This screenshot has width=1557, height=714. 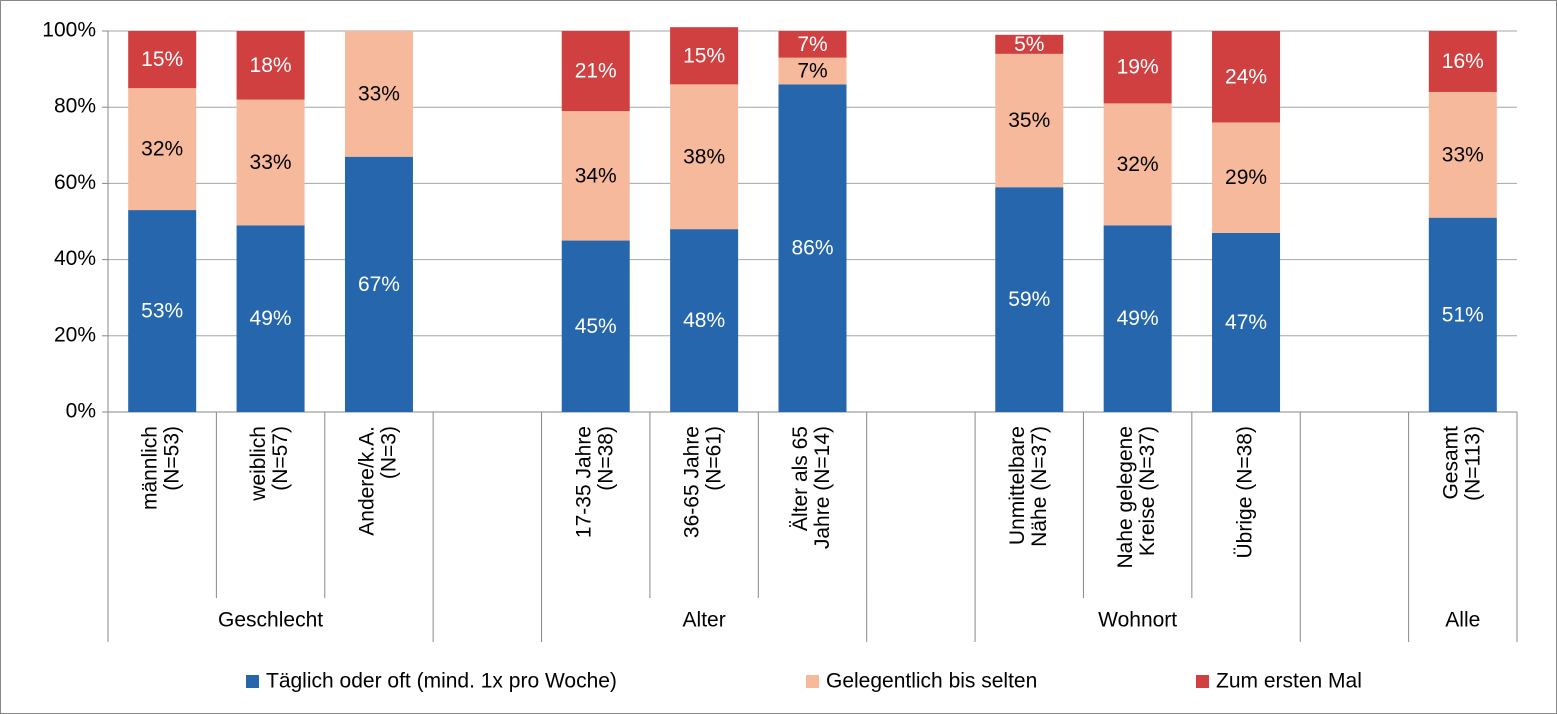 What do you see at coordinates (1450, 463) in the screenshot?
I see `x-tick-label: Gesamt` at bounding box center [1450, 463].